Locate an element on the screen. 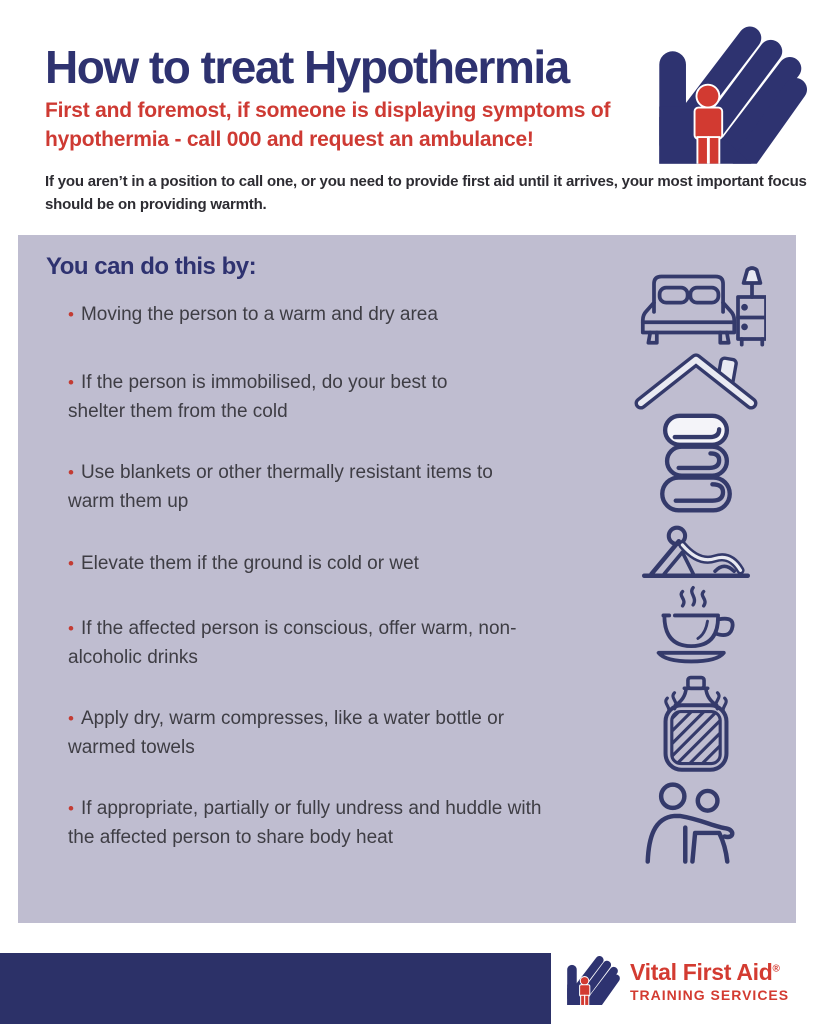 The width and height of the screenshot is (819, 1024). brand-name: Vital First Aid® is located at coordinates (705, 972).